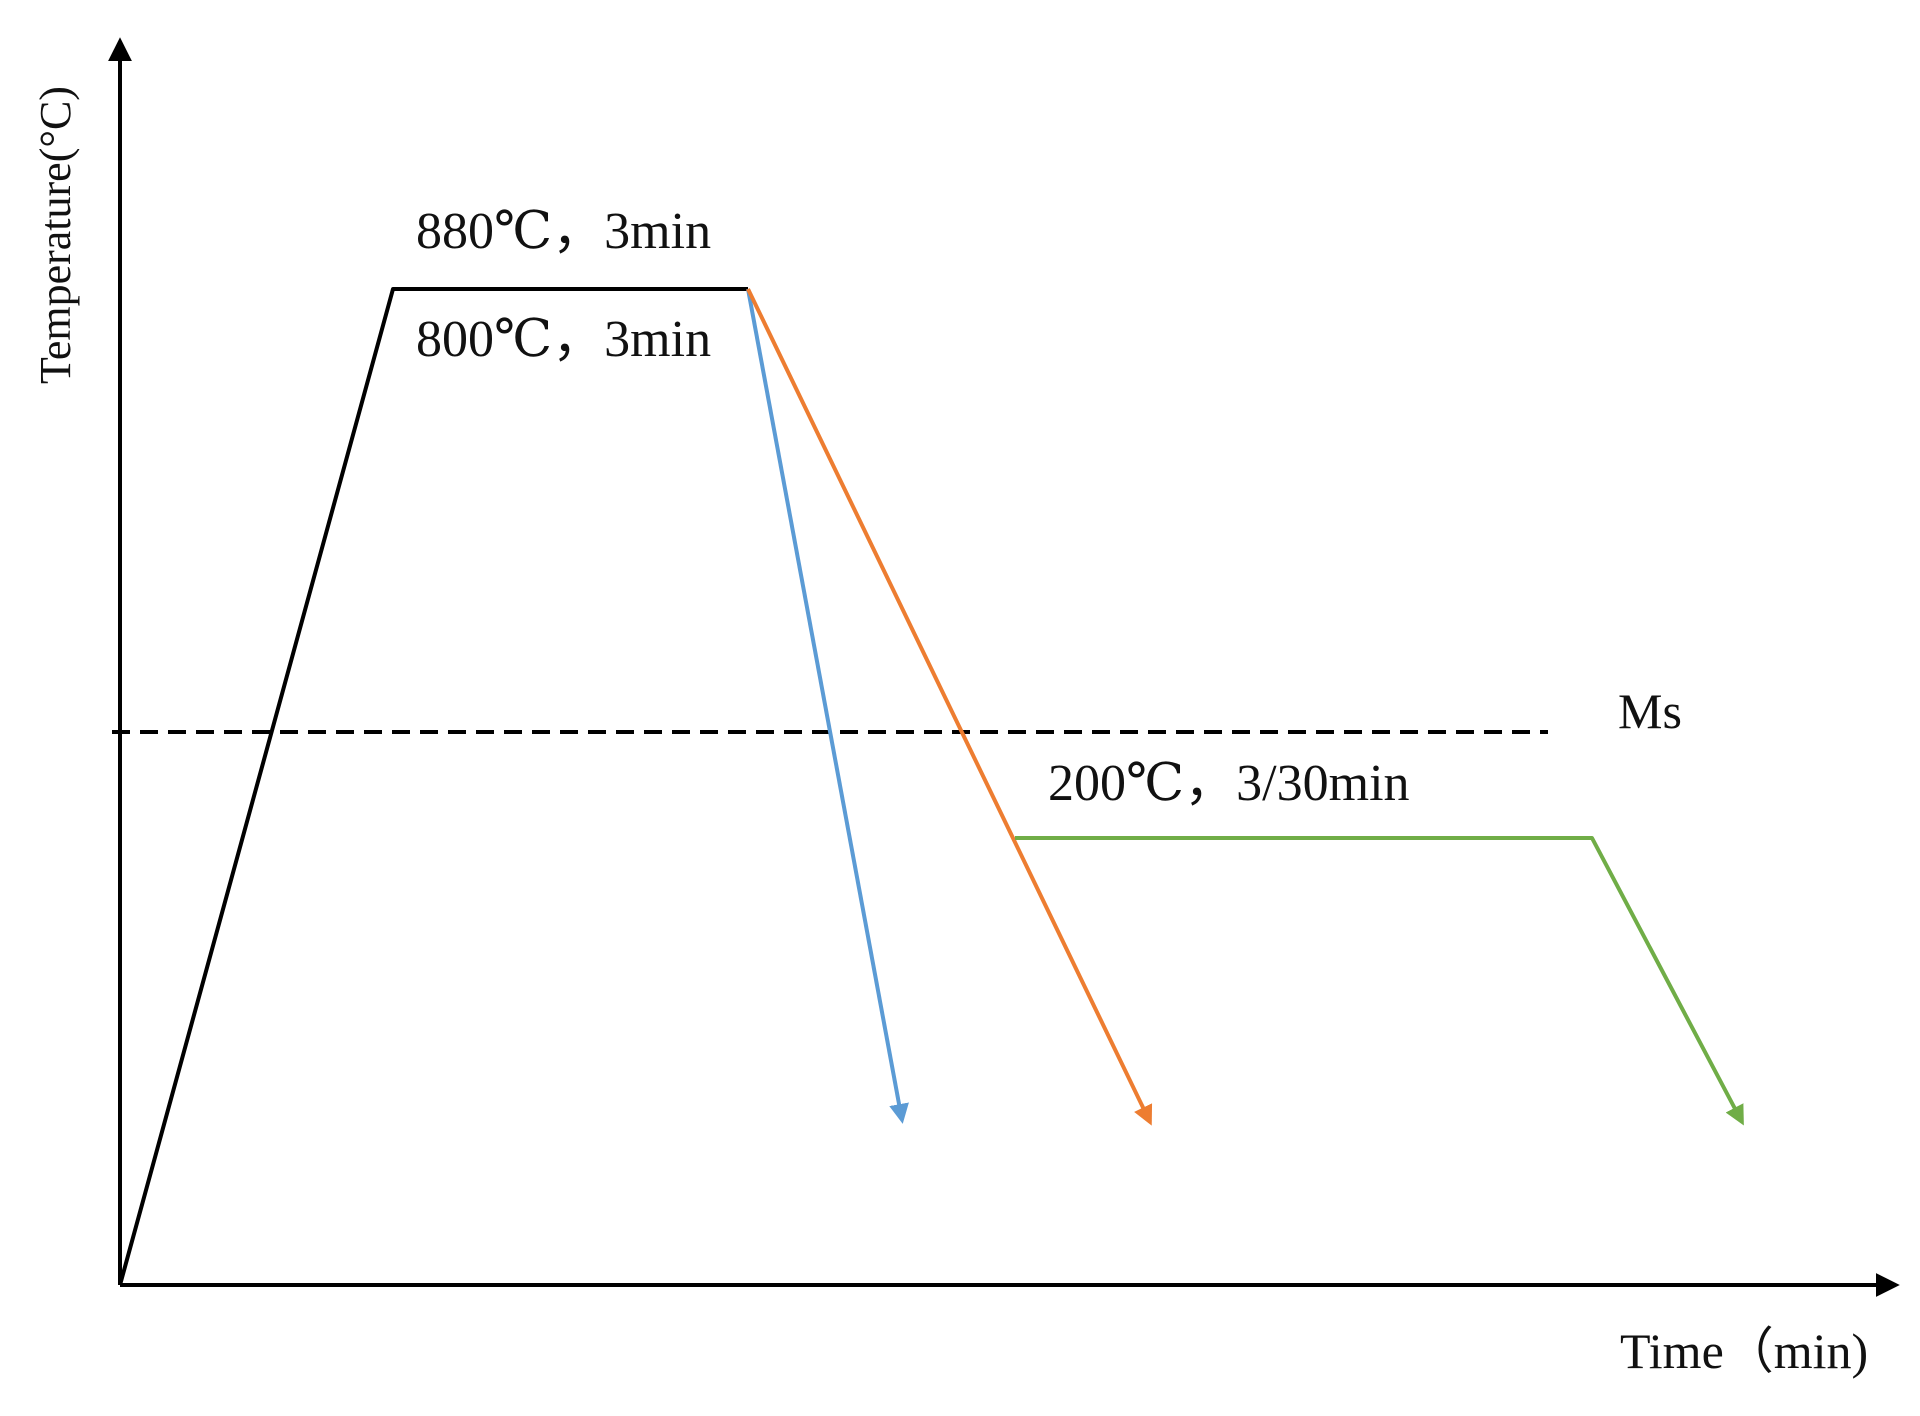  What do you see at coordinates (563, 339) in the screenshot?
I see `hold-lower-label: 800℃，3min` at bounding box center [563, 339].